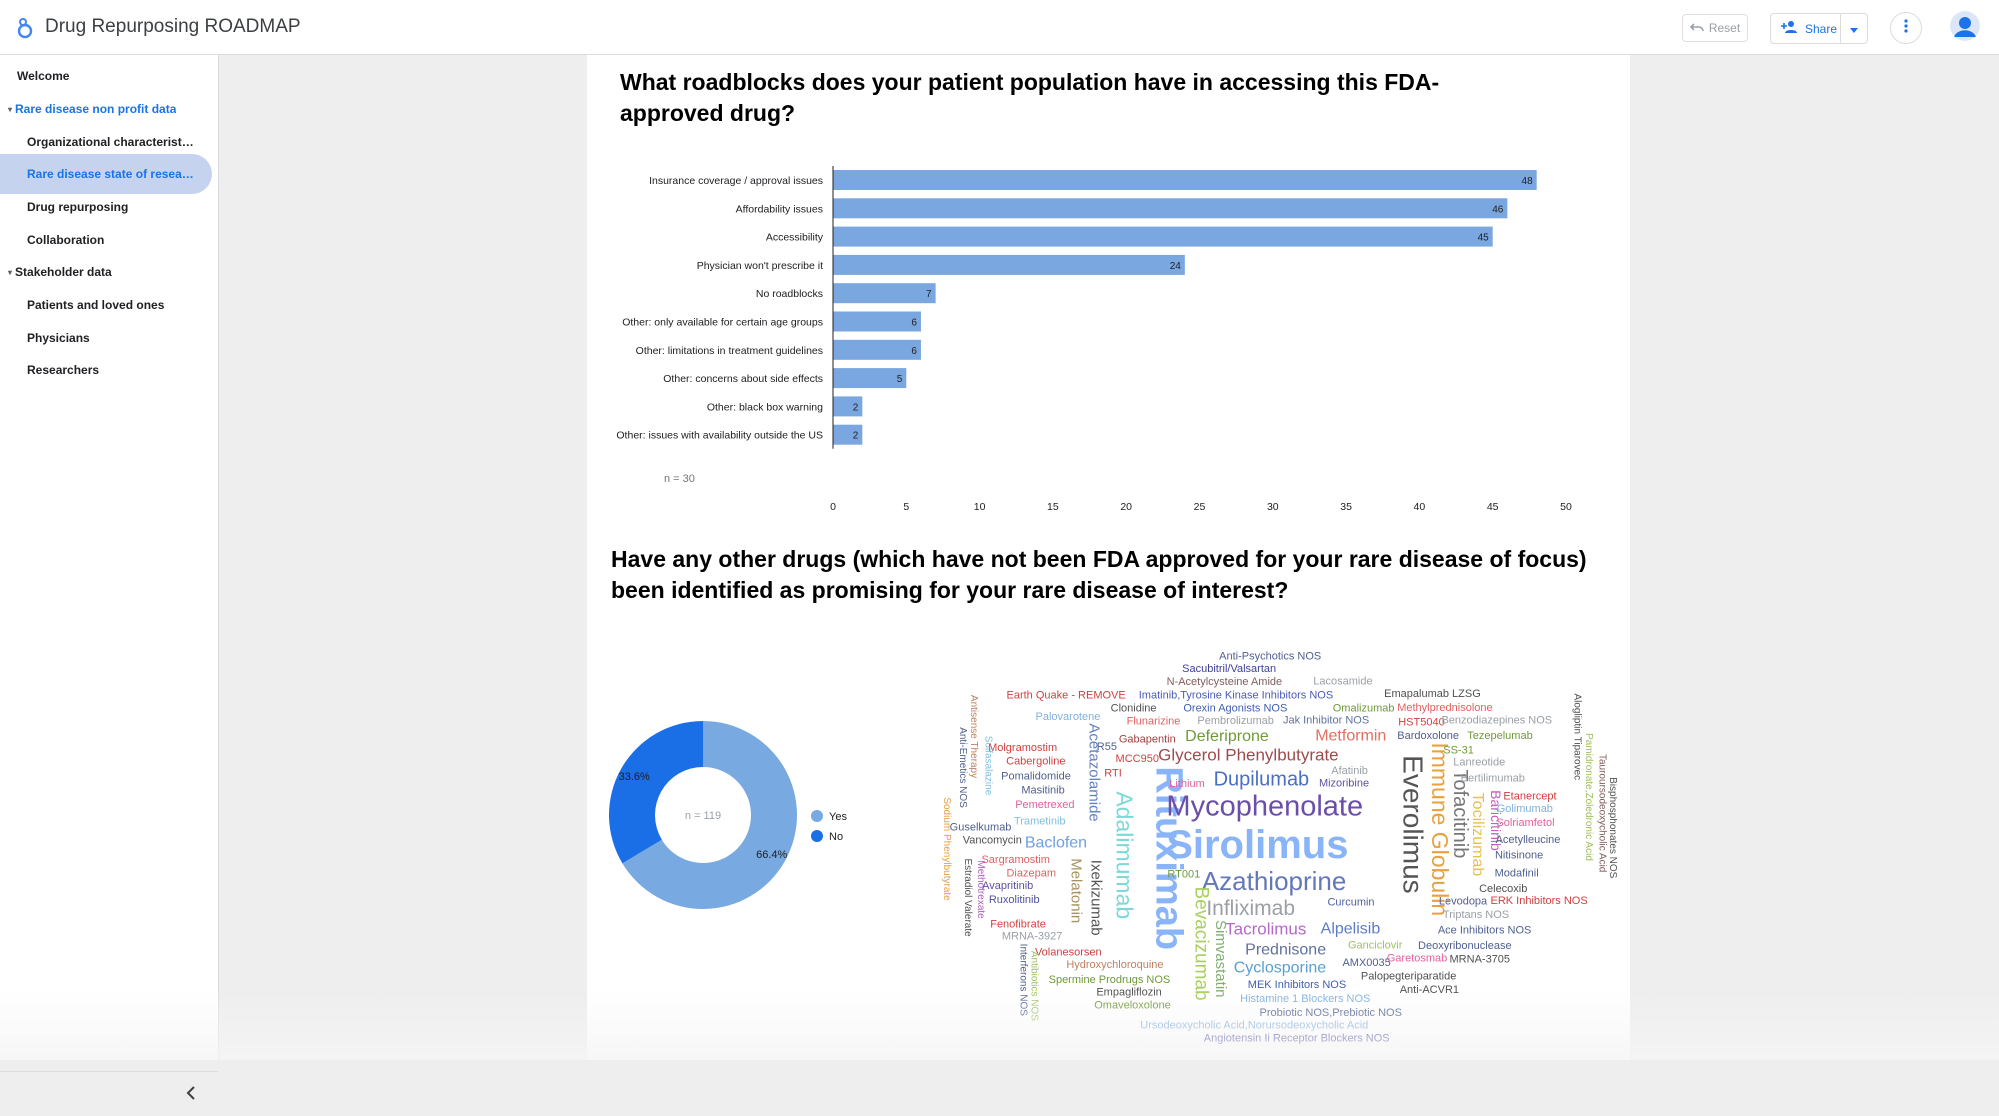 This screenshot has height=1116, width=1999. I want to click on donut-slice, so click(709, 815).